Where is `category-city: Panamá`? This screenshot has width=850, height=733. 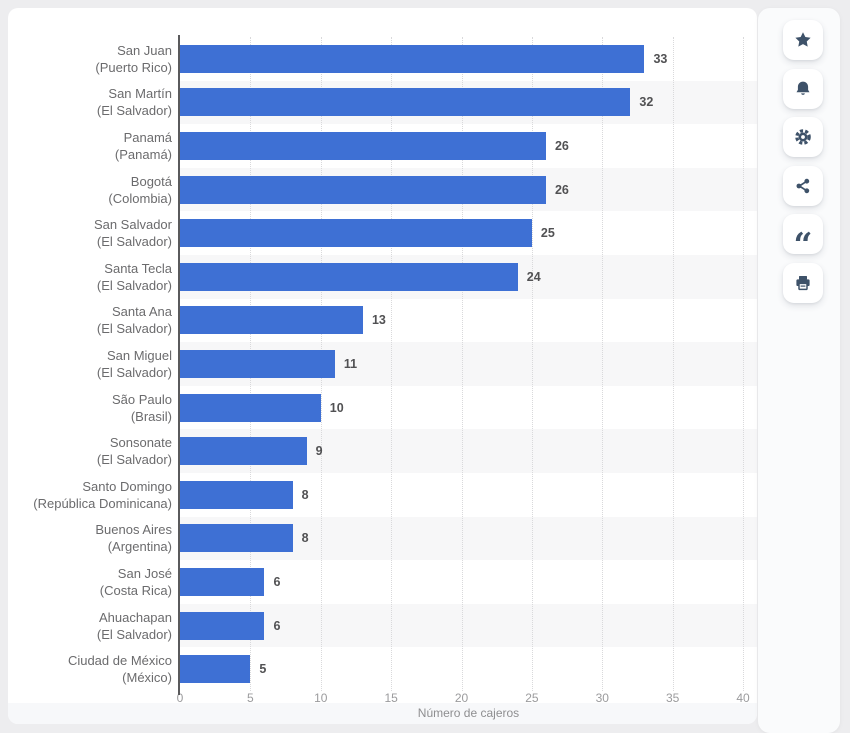
category-city: Panamá is located at coordinates (147, 137).